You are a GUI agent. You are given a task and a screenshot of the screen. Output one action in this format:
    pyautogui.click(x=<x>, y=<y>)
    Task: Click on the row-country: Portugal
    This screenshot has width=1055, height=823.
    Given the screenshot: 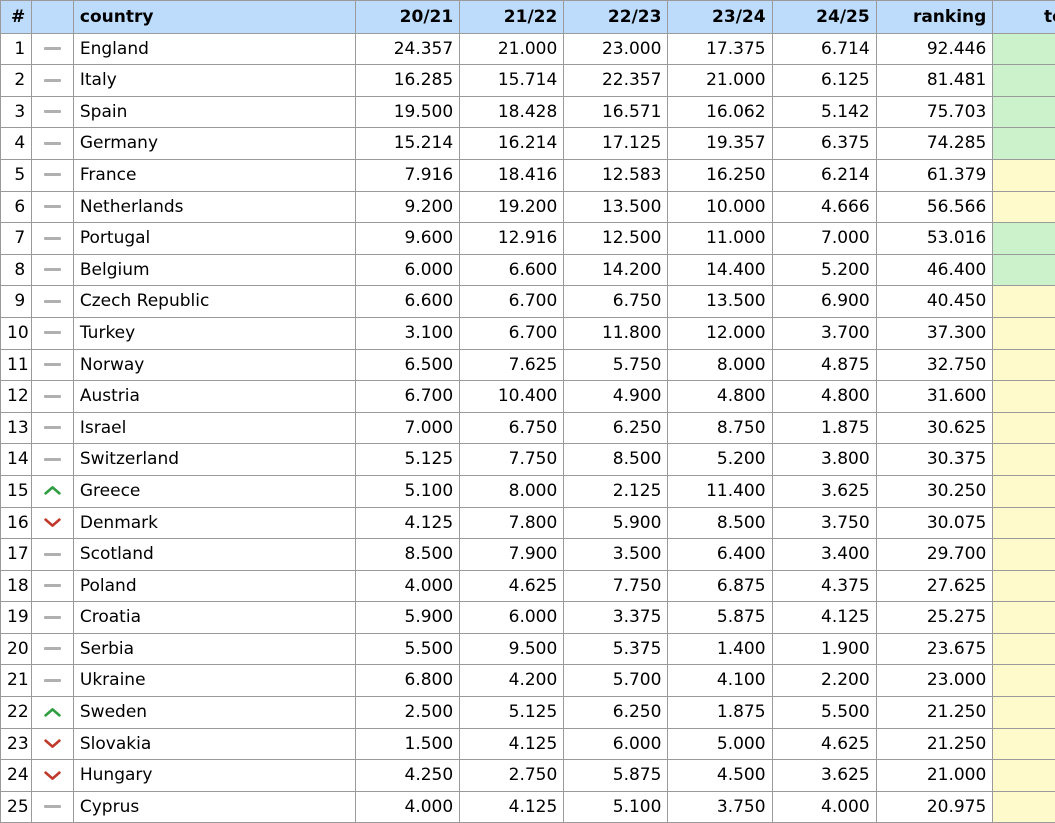 What is the action you would take?
    pyautogui.click(x=214, y=239)
    